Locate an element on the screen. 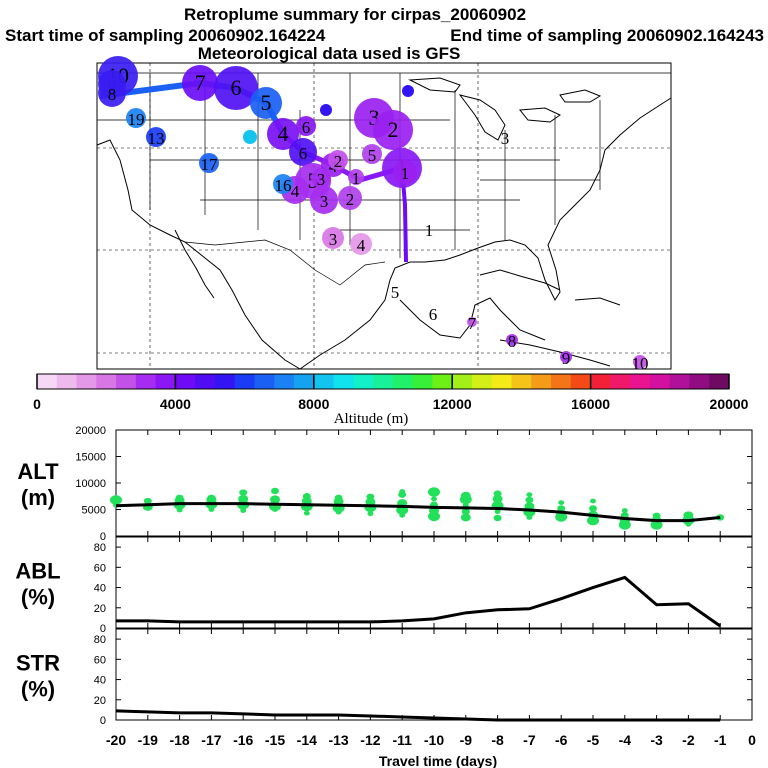 This screenshot has width=768, height=768. colorbar-tick-label: 20000 is located at coordinates (729, 404).